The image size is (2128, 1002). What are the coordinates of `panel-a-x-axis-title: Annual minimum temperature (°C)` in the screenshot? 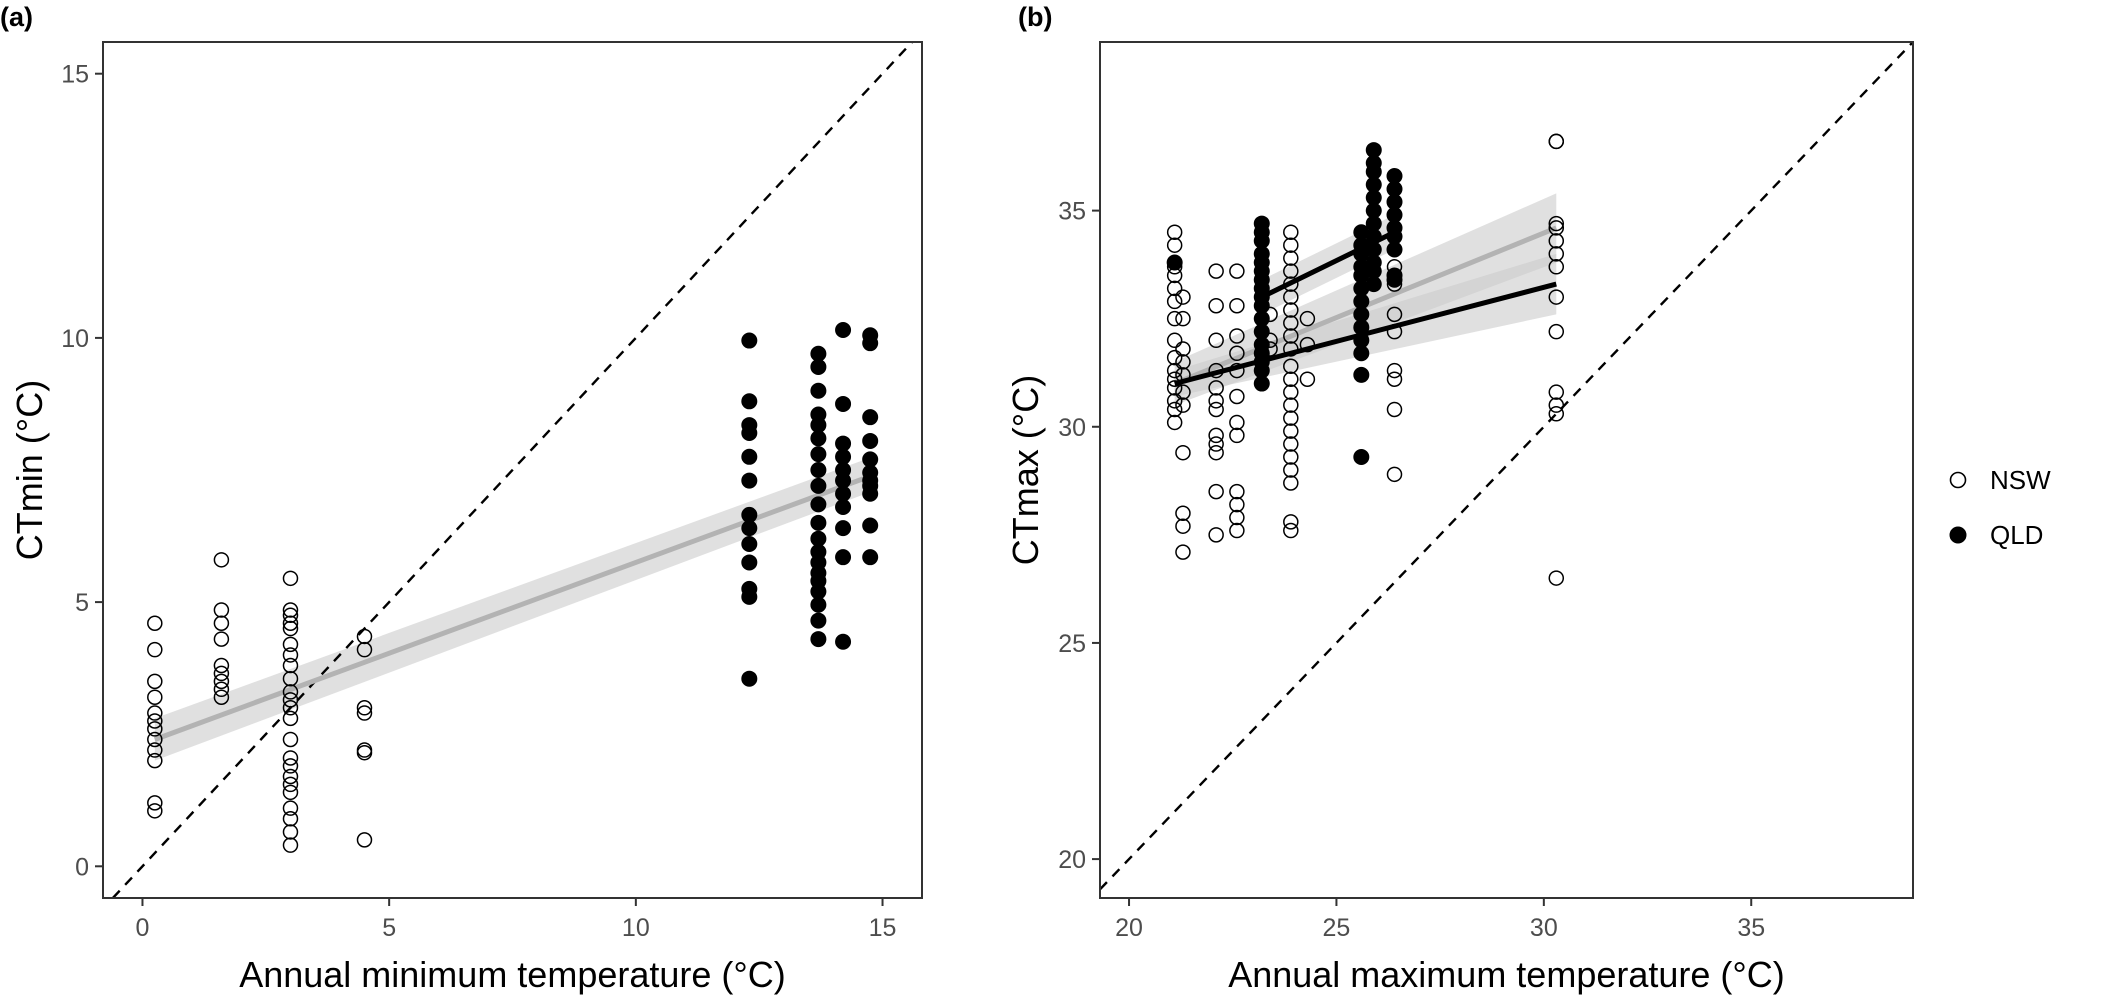 It's located at (512, 974).